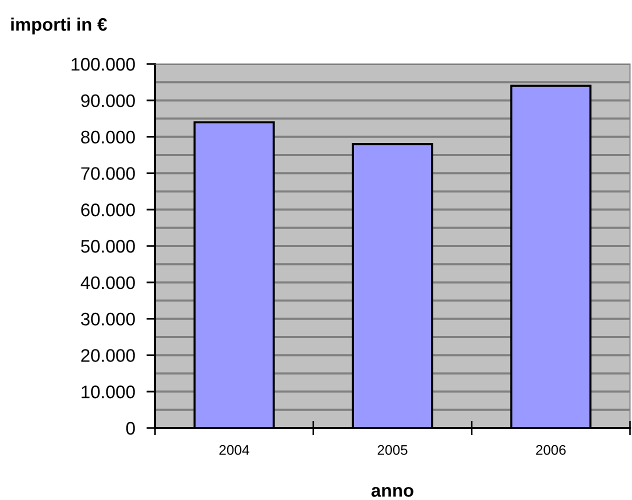 Image resolution: width=632 pixels, height=500 pixels. I want to click on y-axis-title: importi in €, so click(59, 26).